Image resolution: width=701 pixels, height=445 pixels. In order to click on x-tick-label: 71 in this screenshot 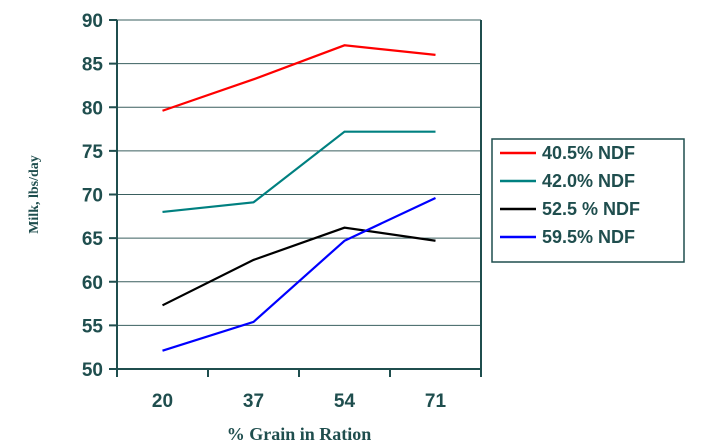, I will do `click(436, 401)`.